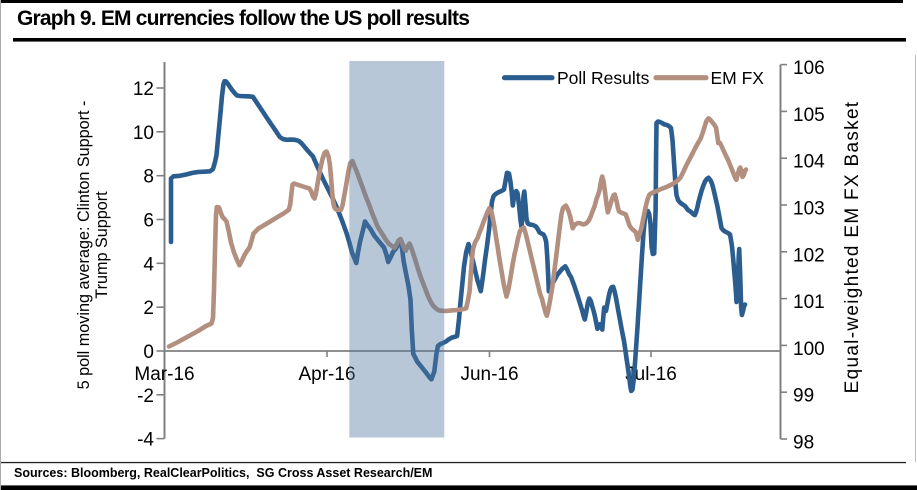 The height and width of the screenshot is (490, 917). I want to click on svg-text: 99, so click(803, 396).